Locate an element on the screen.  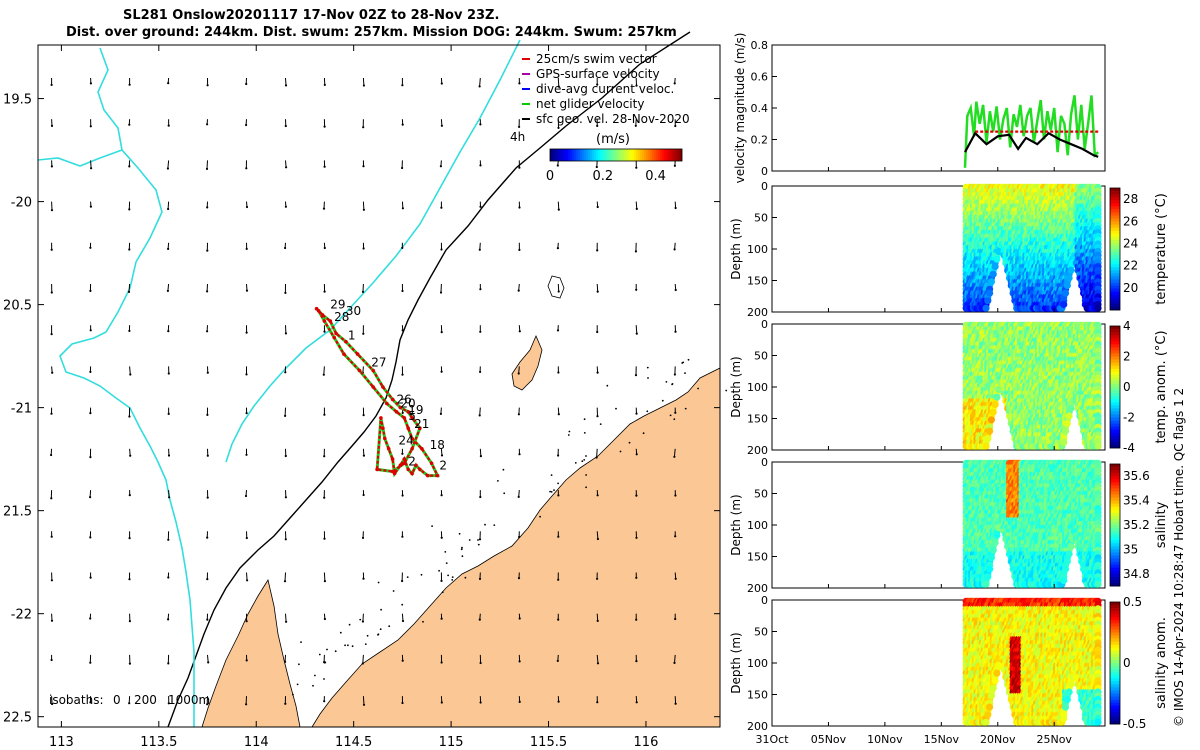
map-ytick-label: 21.5 is located at coordinates (17, 512).